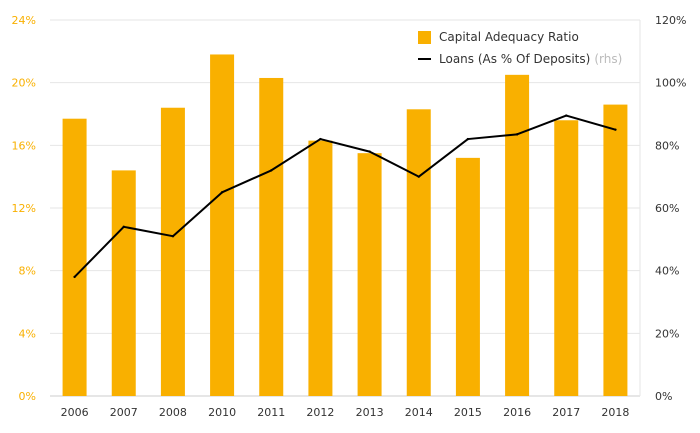 The image size is (700, 433). I want to click on legend-item-line: Loans (As % Of Deposits) (rhs), so click(520, 59).